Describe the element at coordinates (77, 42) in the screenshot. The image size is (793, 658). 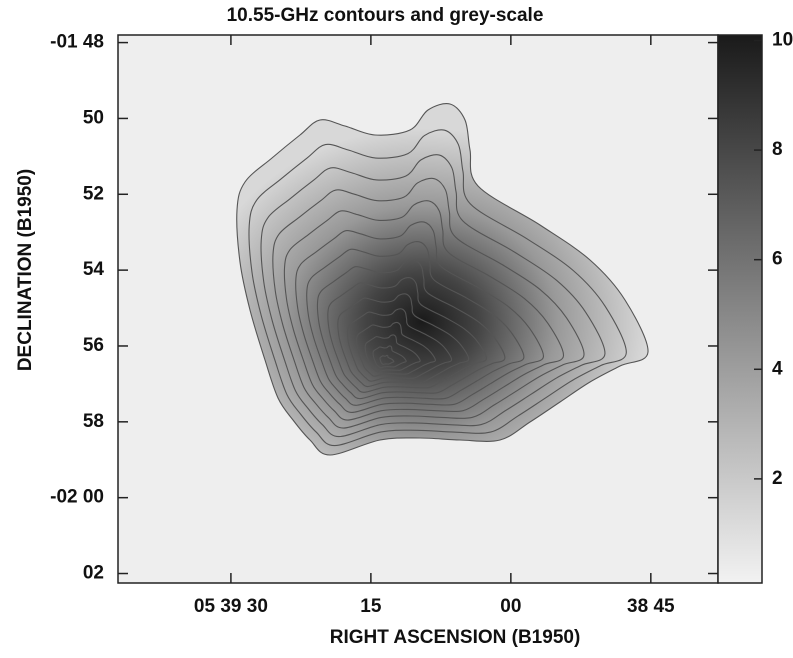
I see `y-tick-label: -01 48` at that location.